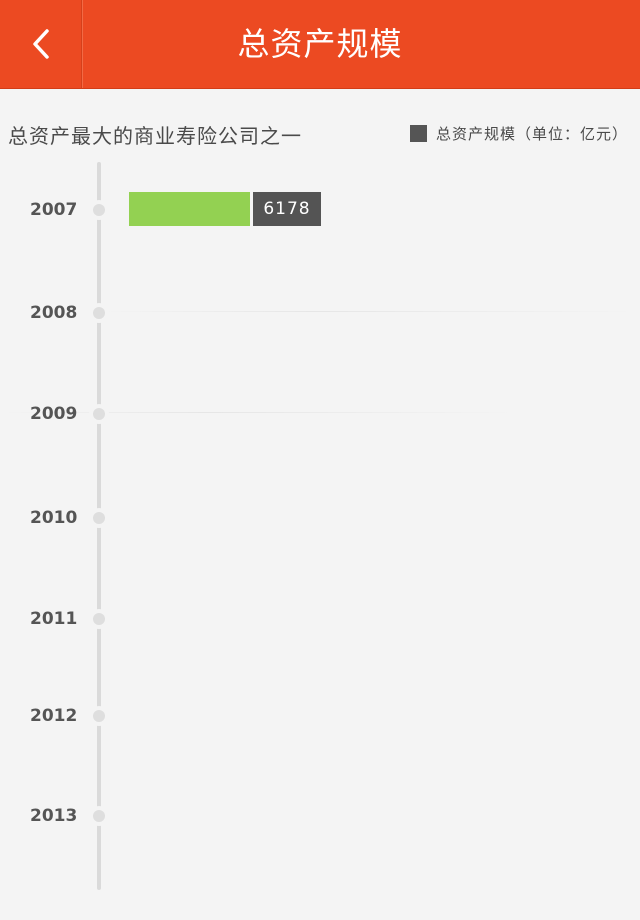 This screenshot has height=920, width=640. What do you see at coordinates (531, 134) in the screenshot?
I see `legend-label: 总资产规模（单位：亿元）` at bounding box center [531, 134].